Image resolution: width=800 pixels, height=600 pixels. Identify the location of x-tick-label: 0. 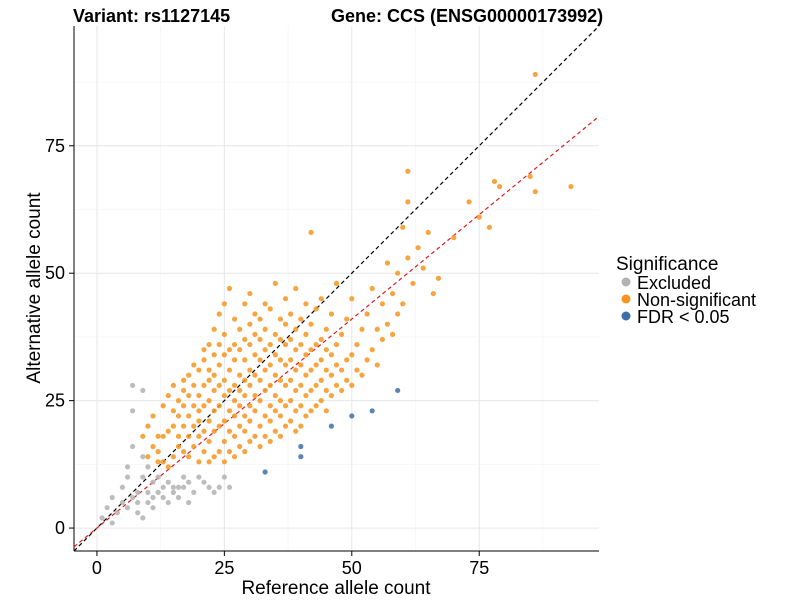
(97, 568).